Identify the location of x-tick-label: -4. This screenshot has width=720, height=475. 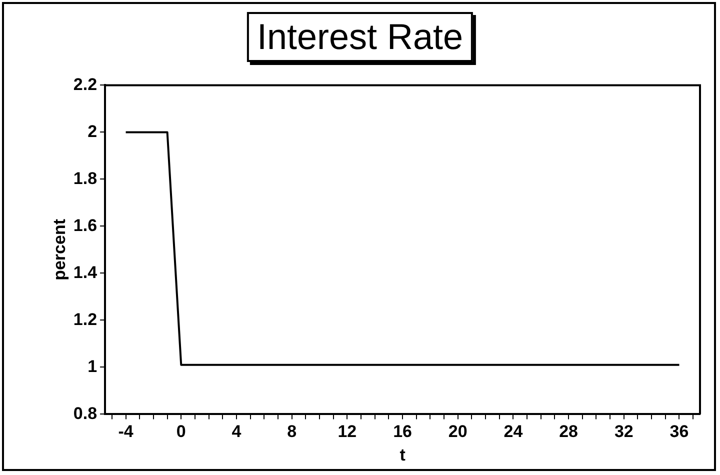
(126, 432).